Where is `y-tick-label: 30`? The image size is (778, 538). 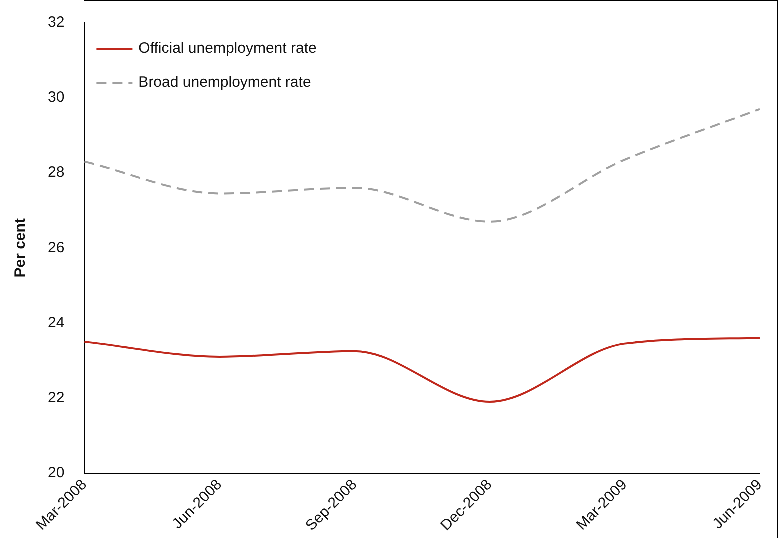 y-tick-label: 30 is located at coordinates (56, 97).